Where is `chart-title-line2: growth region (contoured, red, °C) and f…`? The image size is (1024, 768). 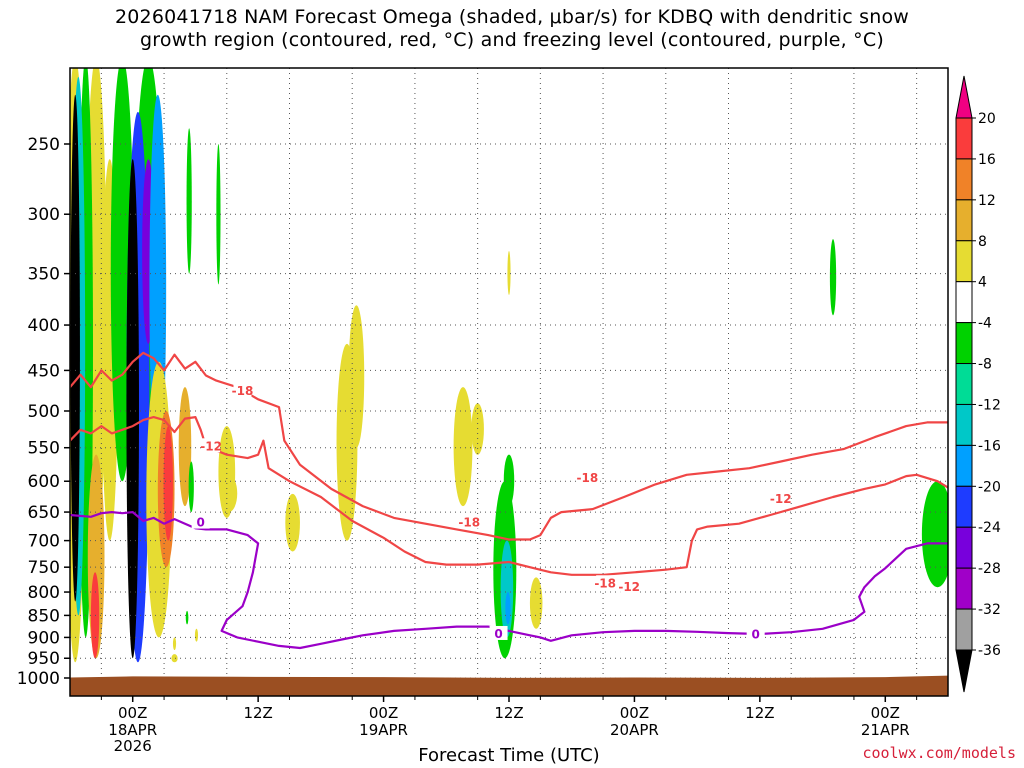 chart-title-line2: growth region (contoured, red, °C) and f… is located at coordinates (512, 40).